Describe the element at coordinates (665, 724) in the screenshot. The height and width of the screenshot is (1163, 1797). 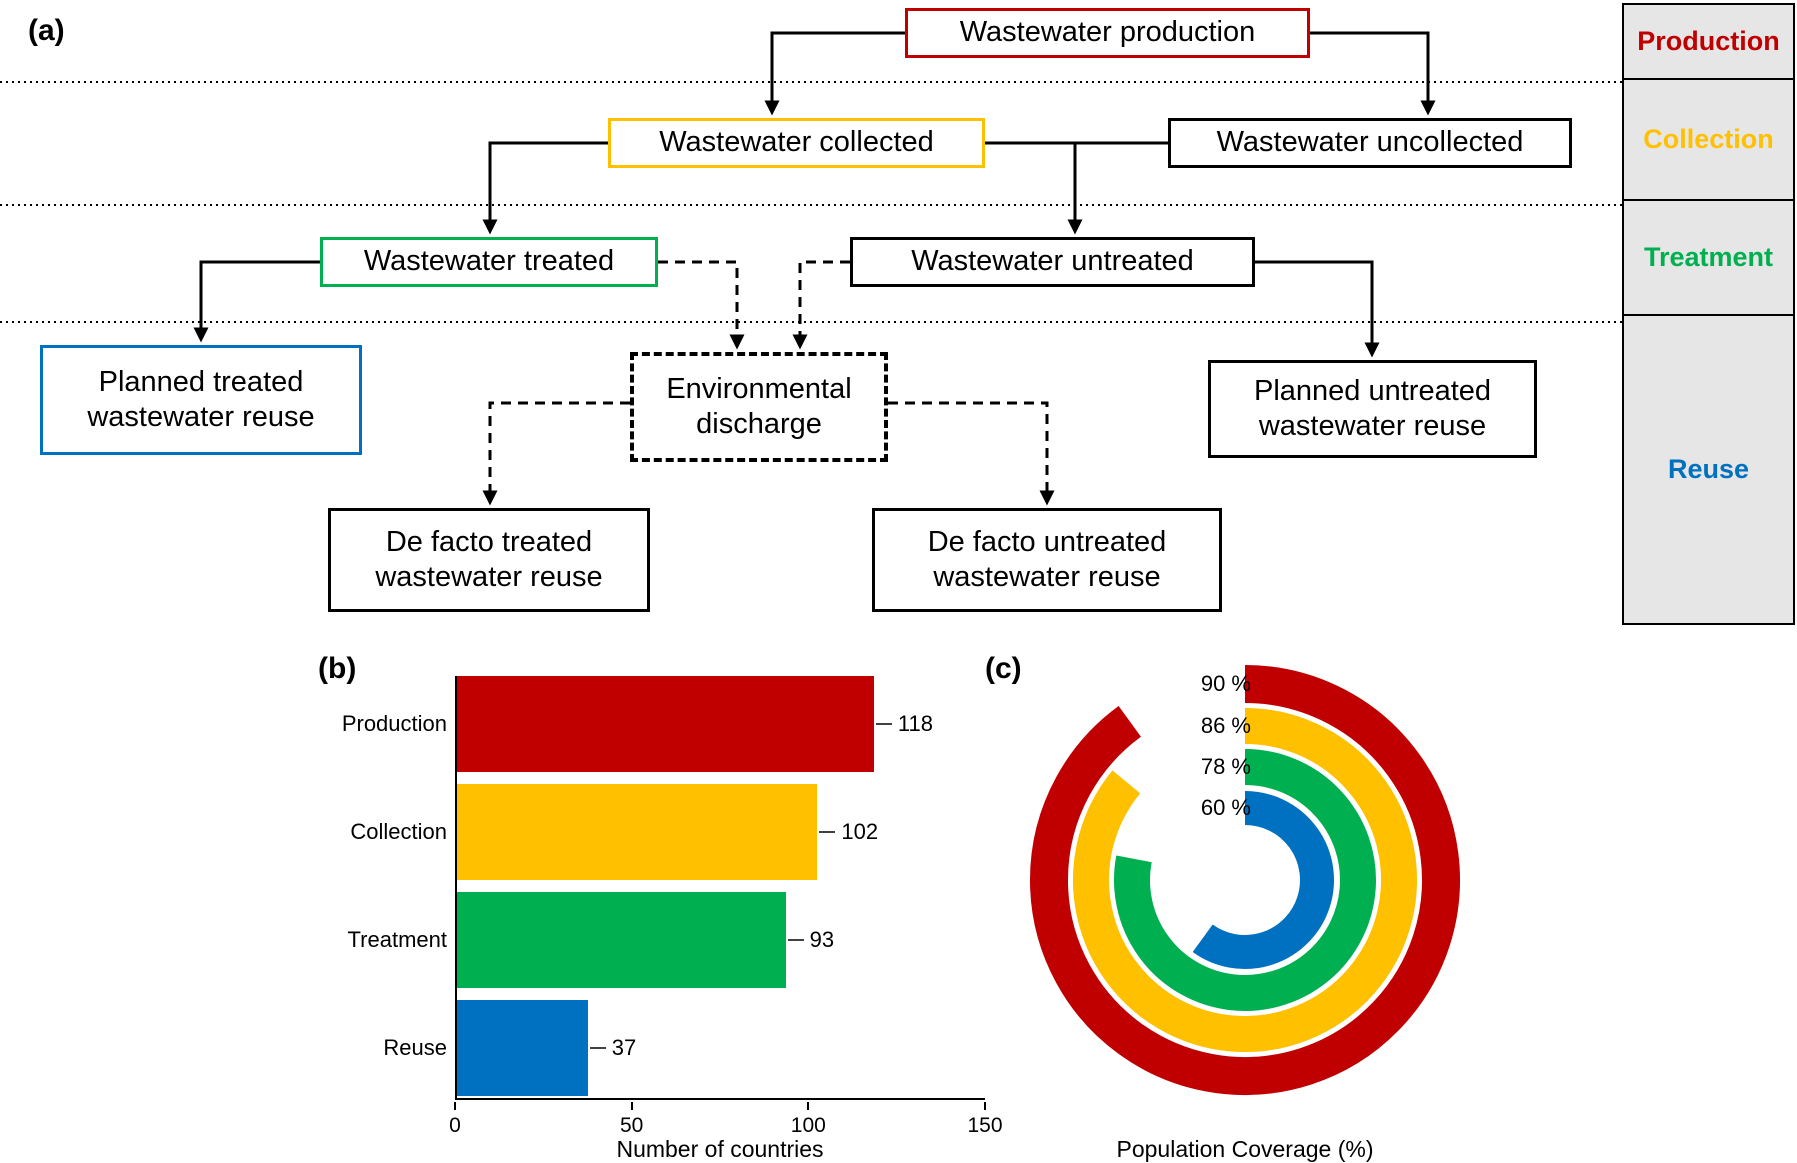
I see `bar-production` at that location.